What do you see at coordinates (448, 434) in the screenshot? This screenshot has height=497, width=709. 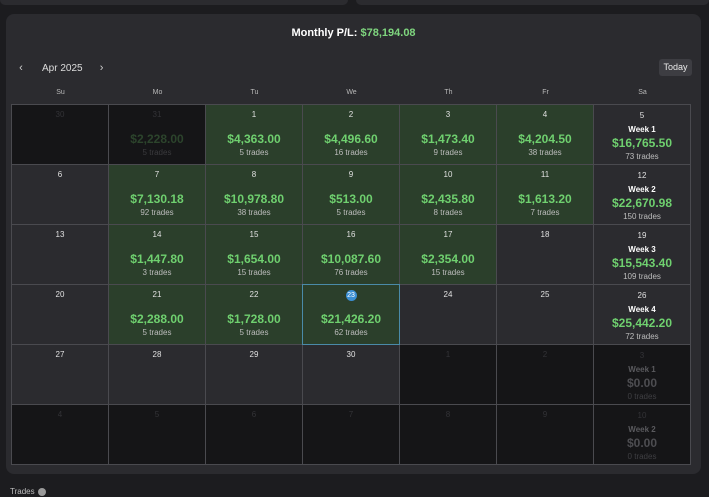 I see `day-cell: 8` at bounding box center [448, 434].